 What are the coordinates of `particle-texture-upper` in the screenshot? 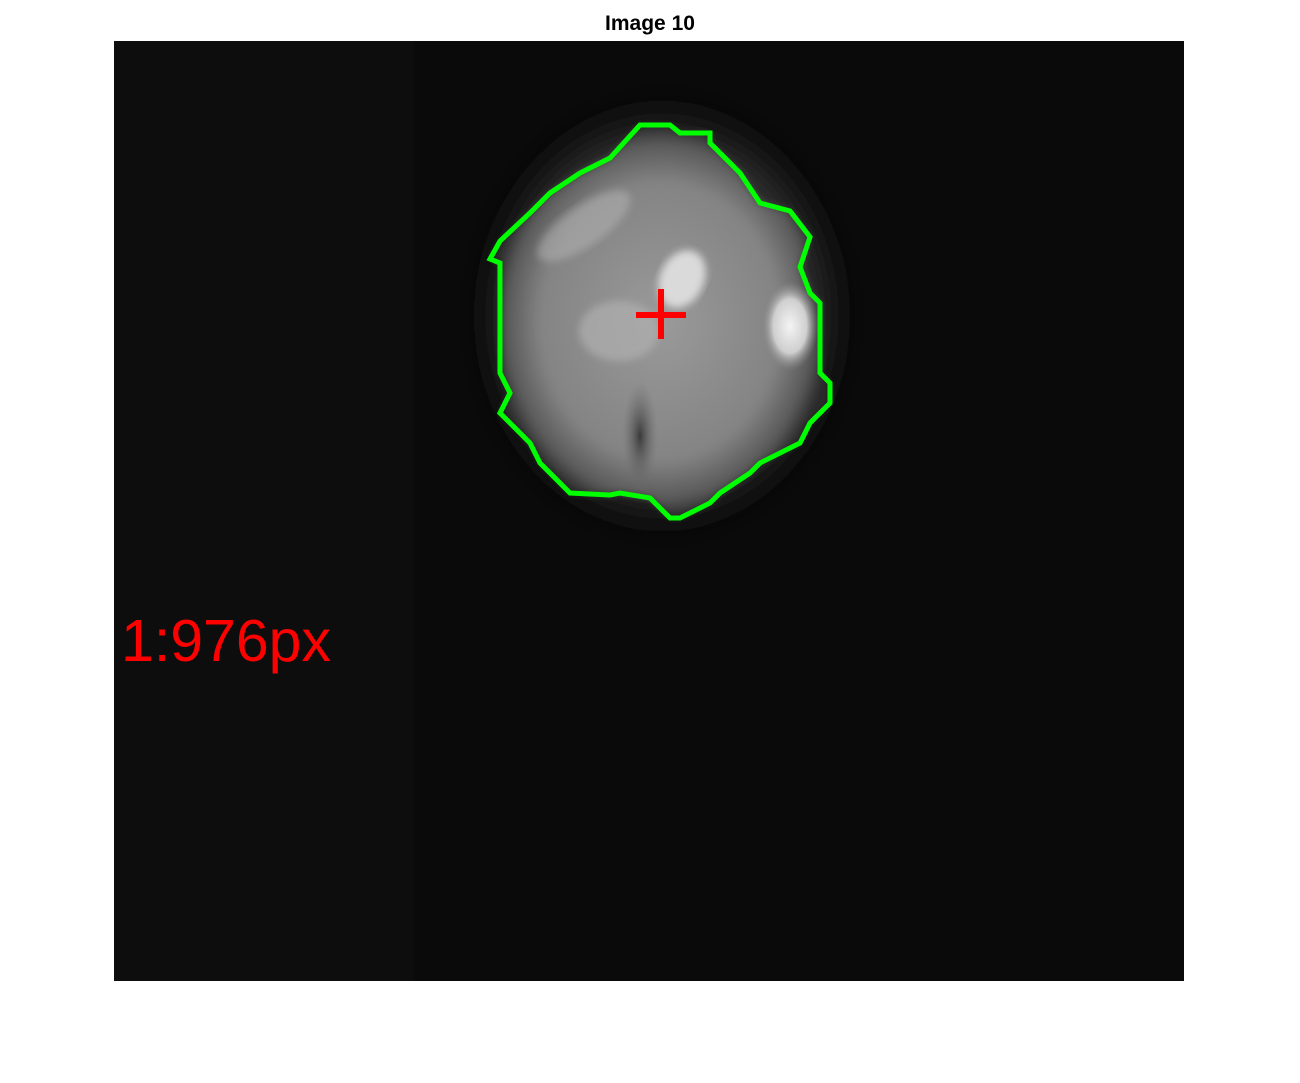 It's located at (584, 226).